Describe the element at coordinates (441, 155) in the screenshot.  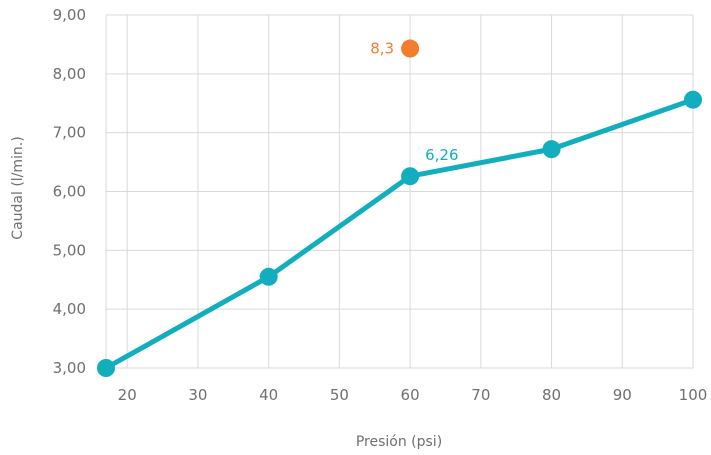
I see `data-label: 6,26` at that location.